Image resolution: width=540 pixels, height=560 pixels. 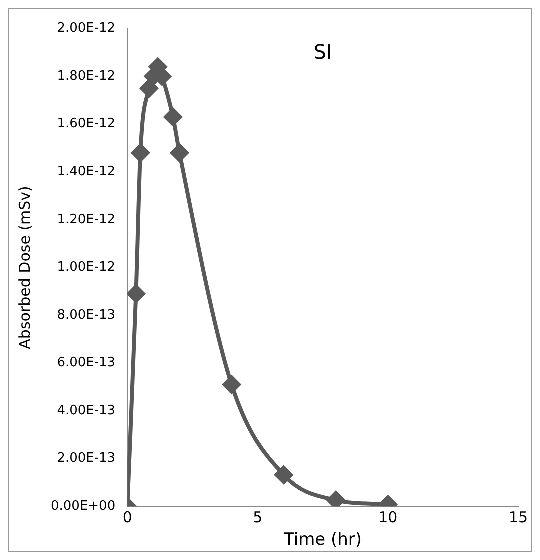 What do you see at coordinates (323, 52) in the screenshot?
I see `text: SI` at bounding box center [323, 52].